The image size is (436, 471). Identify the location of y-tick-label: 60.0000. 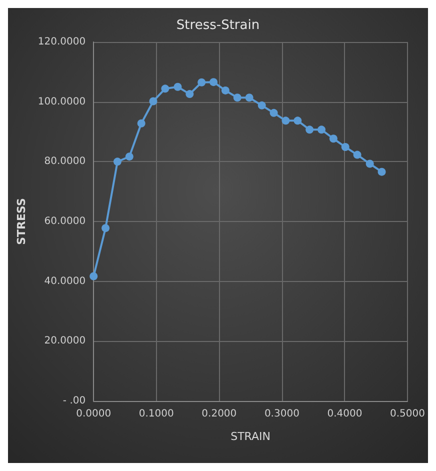
(65, 221).